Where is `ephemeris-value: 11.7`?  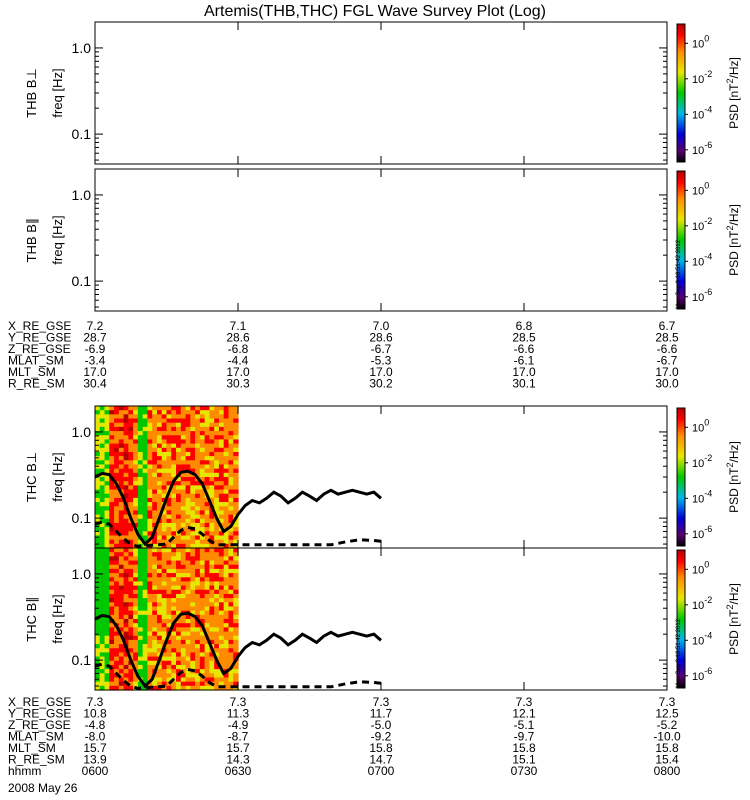
ephemeris-value: 11.7 is located at coordinates (381, 714).